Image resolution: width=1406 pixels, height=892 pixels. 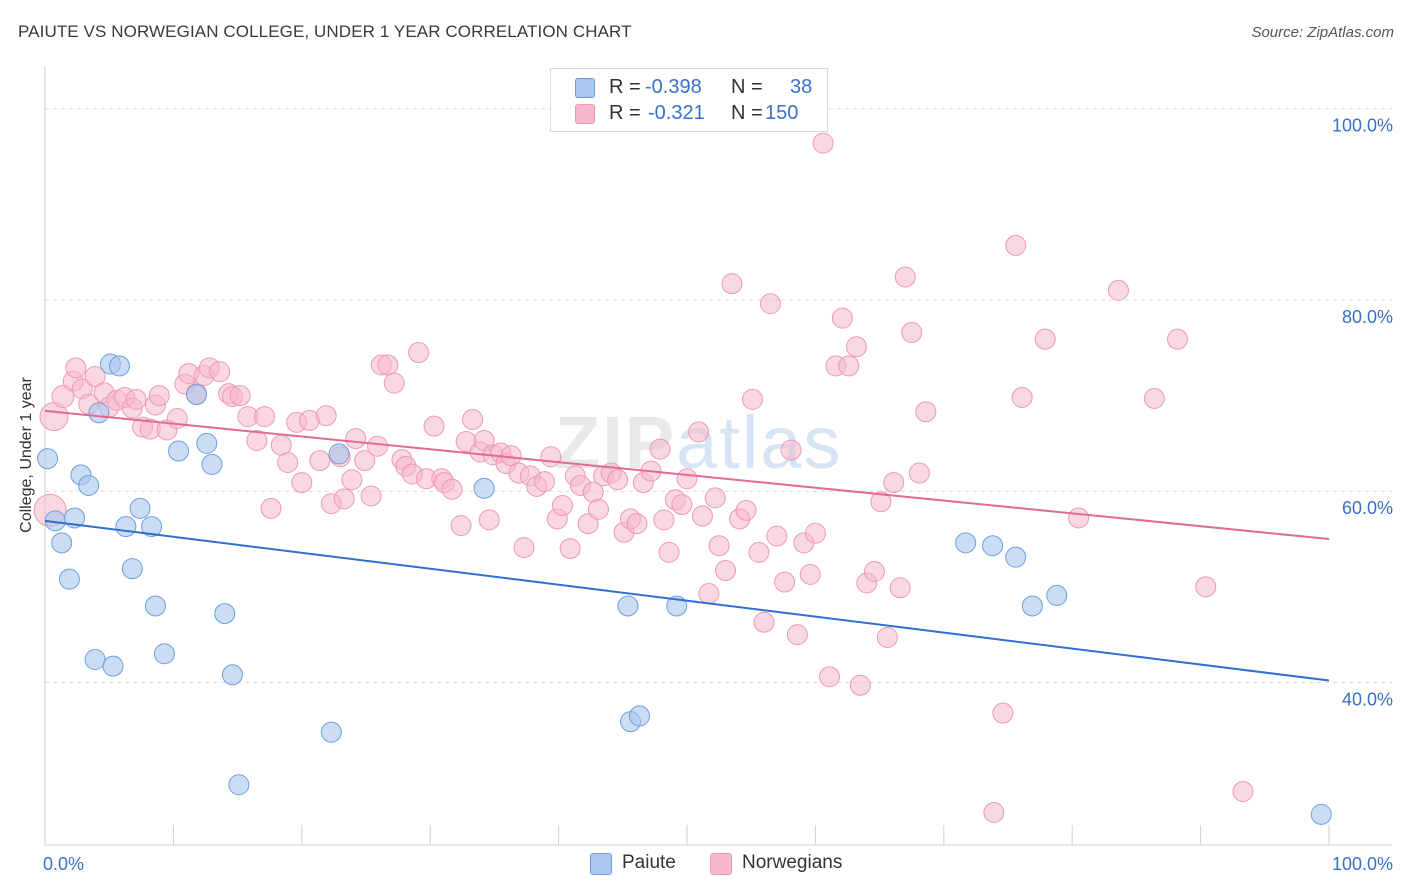 I want to click on correlation-legend: R = -0.398 N = 38 R = -0.321 N = 150, so click(x=689, y=100).